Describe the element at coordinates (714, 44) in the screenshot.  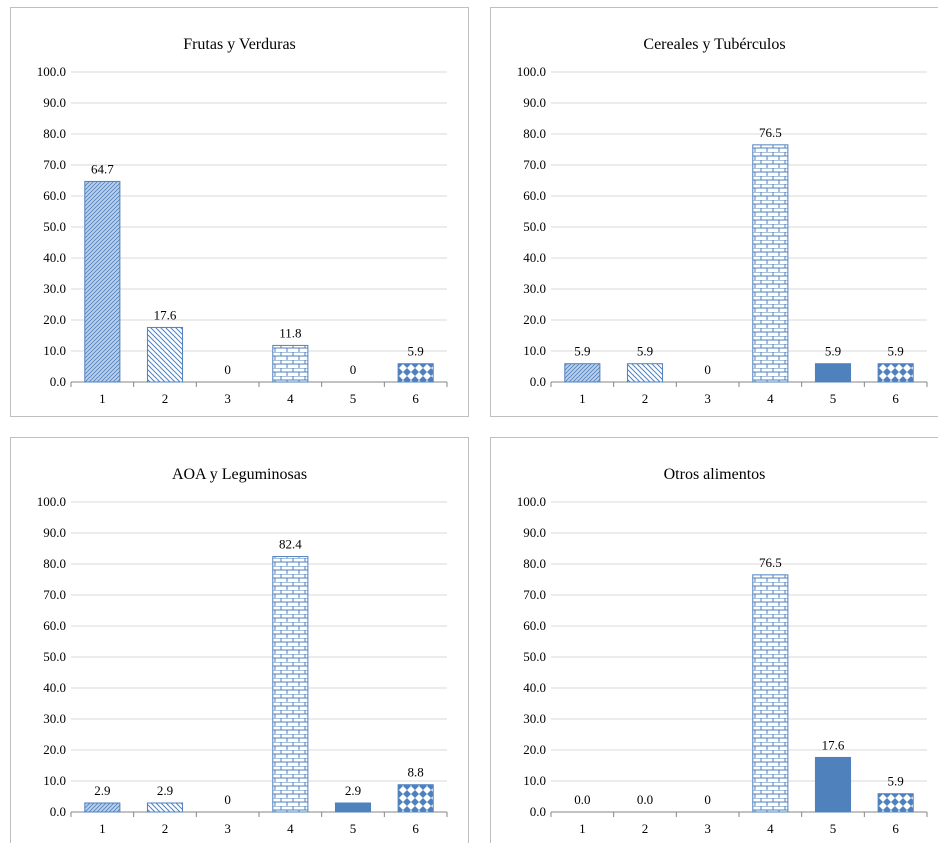
I see `chart-title: Cereales y Tubérculos` at that location.